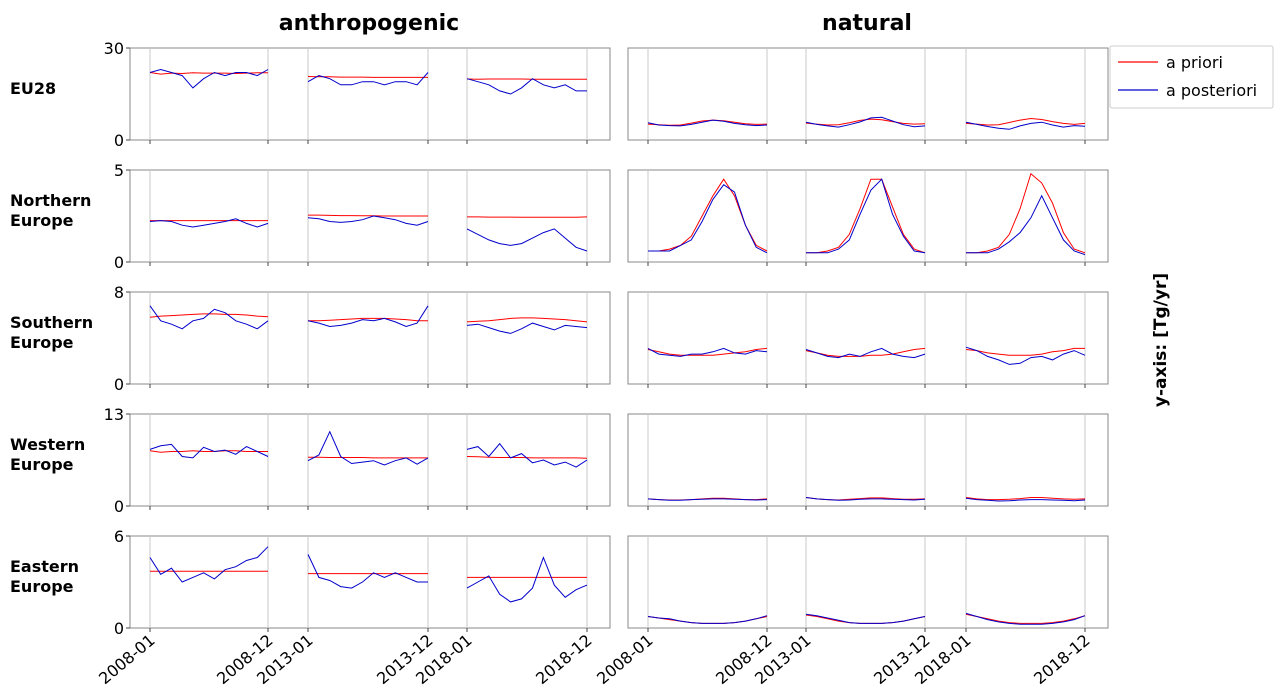  Describe the element at coordinates (527, 455) in the screenshot. I see `posterior-series-anthropogenic-3-seg2` at that location.